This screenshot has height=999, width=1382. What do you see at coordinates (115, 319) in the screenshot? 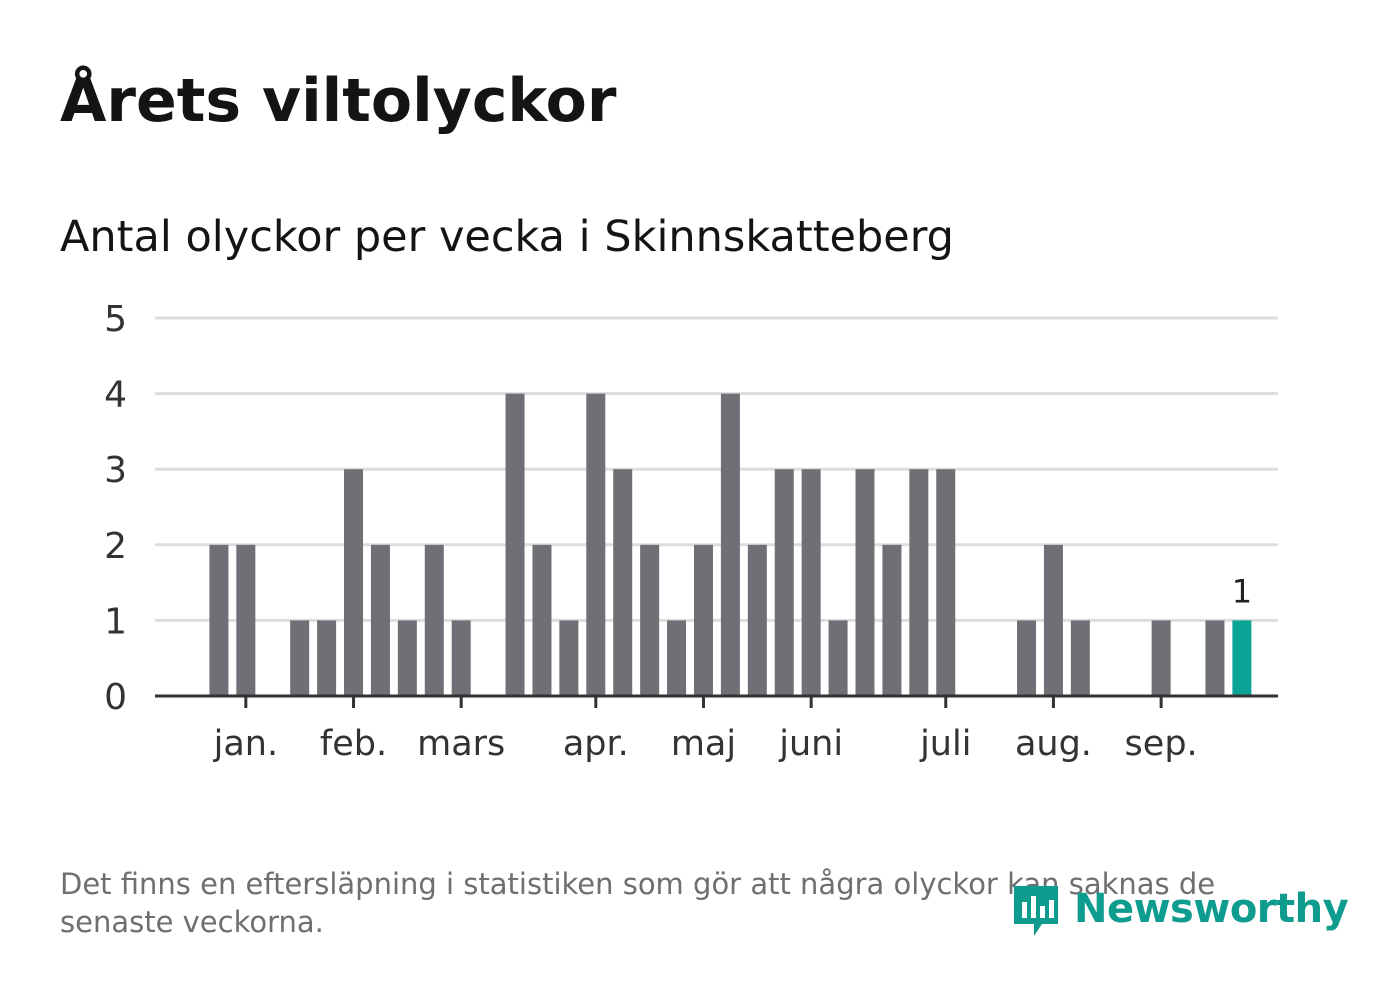
I see `y-tick-label: 5` at bounding box center [115, 319].